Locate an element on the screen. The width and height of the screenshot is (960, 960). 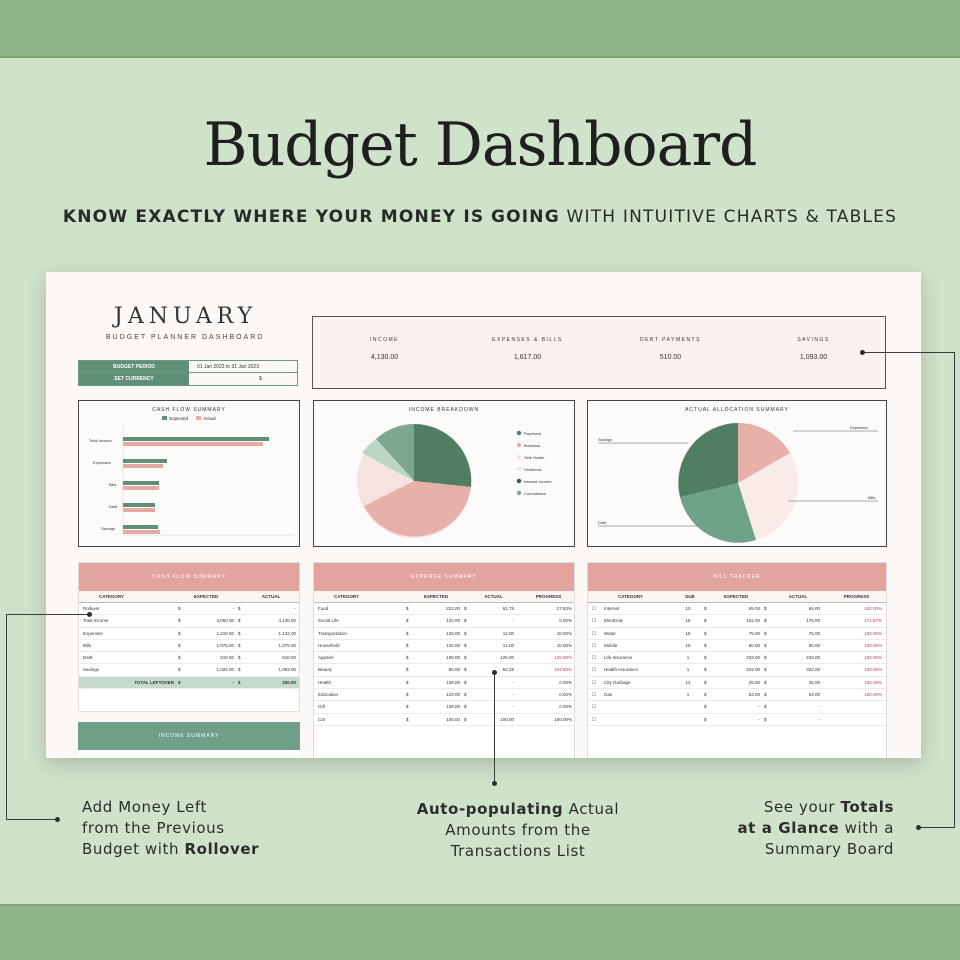
currency-value: $ is located at coordinates (260, 379).